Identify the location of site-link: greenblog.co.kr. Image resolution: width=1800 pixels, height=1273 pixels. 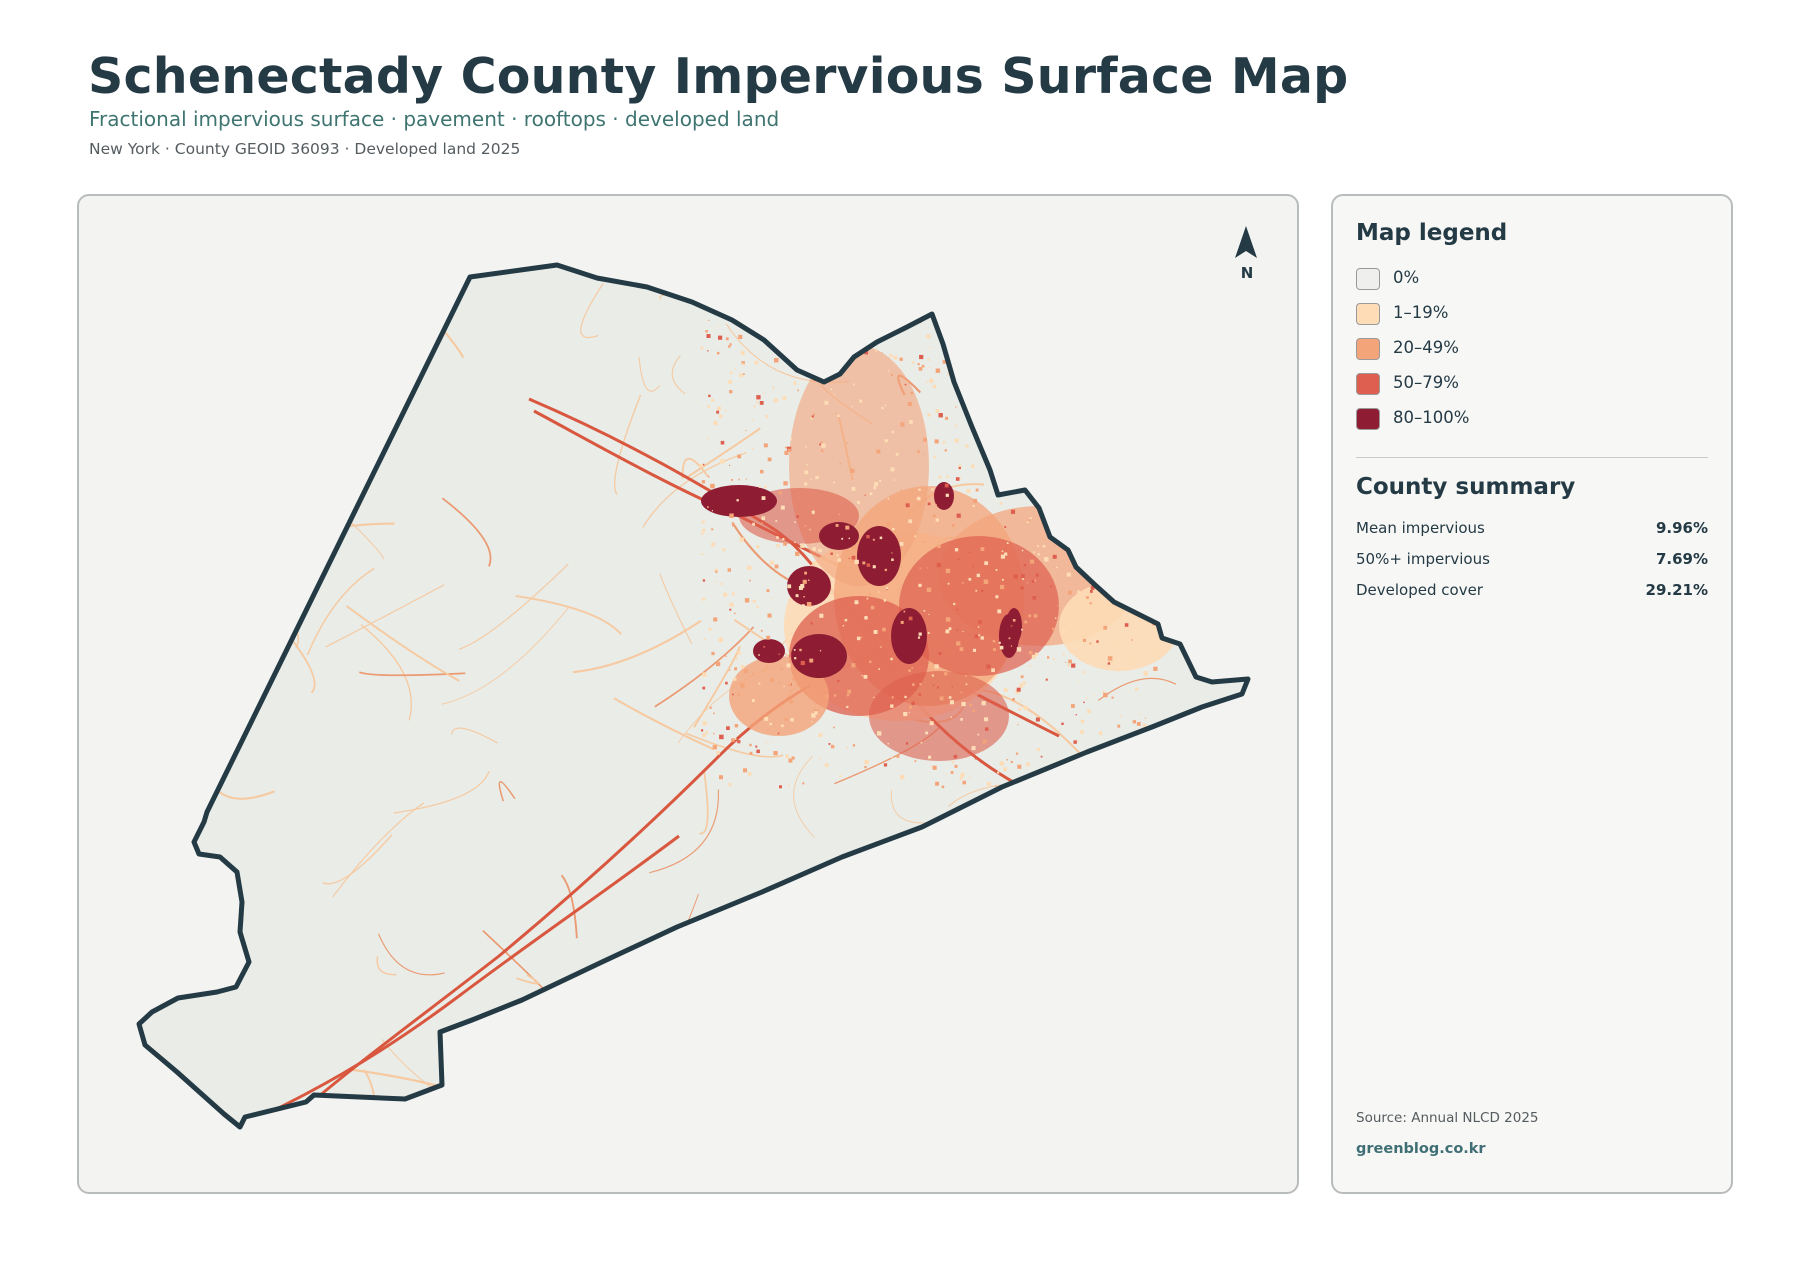
(1421, 1149).